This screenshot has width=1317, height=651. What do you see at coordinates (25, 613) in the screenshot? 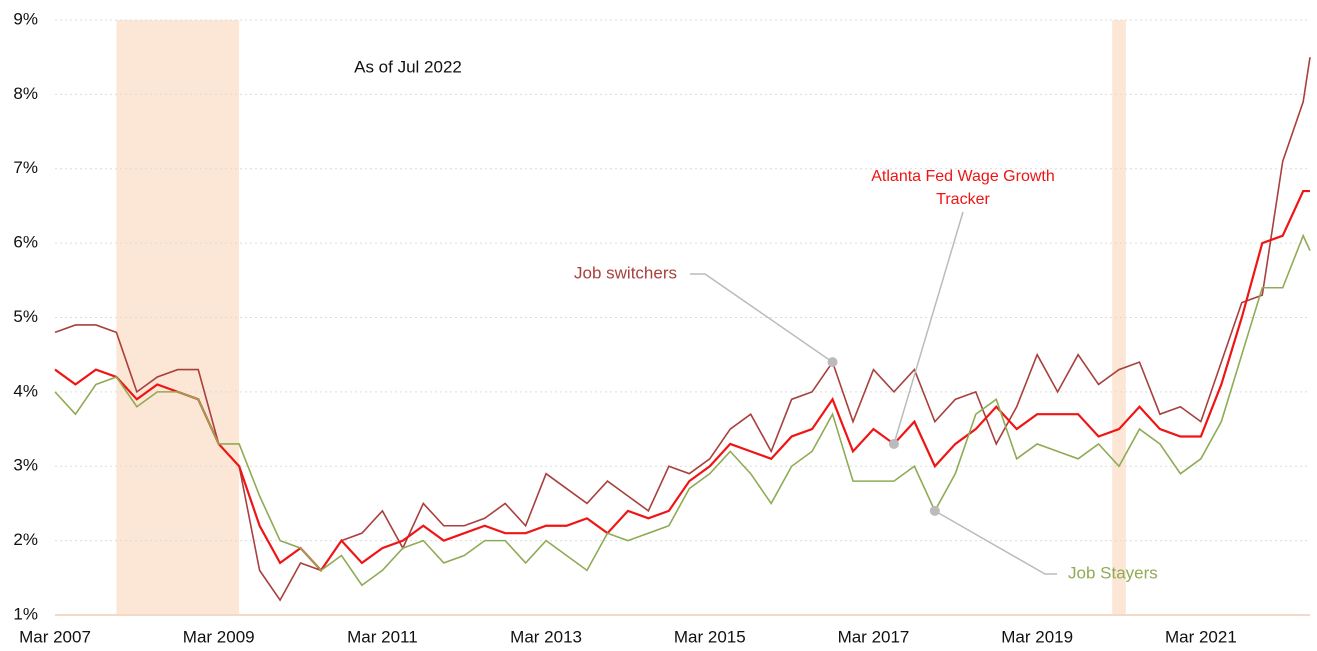
I see `y-tick-label: 1%` at bounding box center [25, 613].